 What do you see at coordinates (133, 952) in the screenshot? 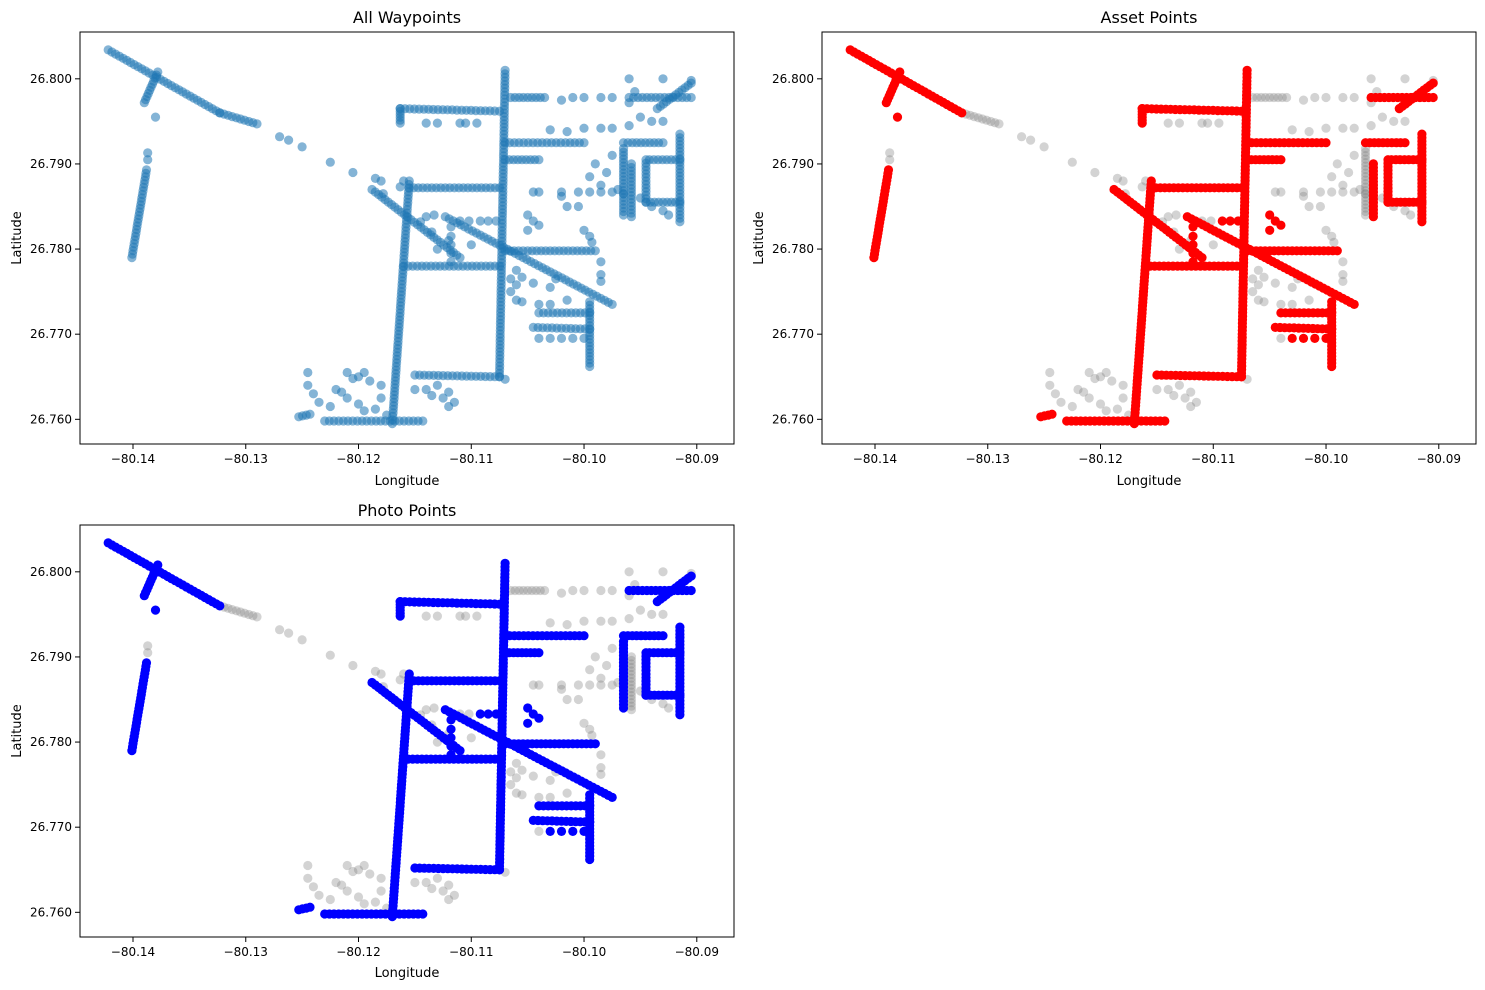
I see `x-tick-label: −80.14` at bounding box center [133, 952].